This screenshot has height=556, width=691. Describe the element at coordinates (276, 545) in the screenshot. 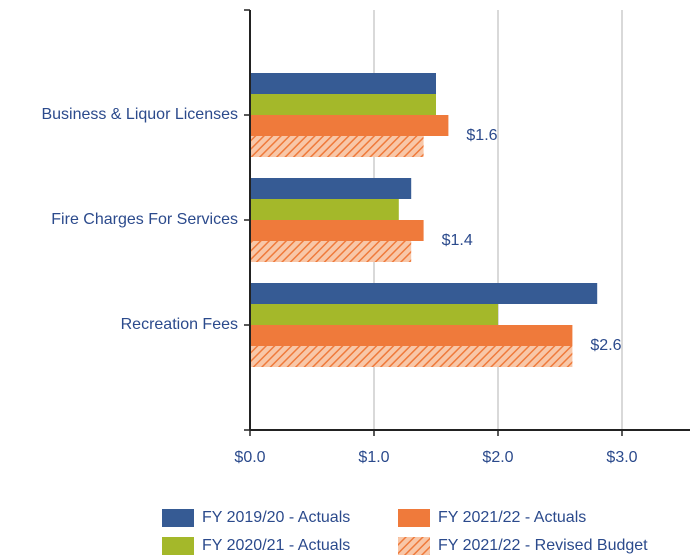

I see `legend-label: FY 2020/21 - Actuals` at that location.